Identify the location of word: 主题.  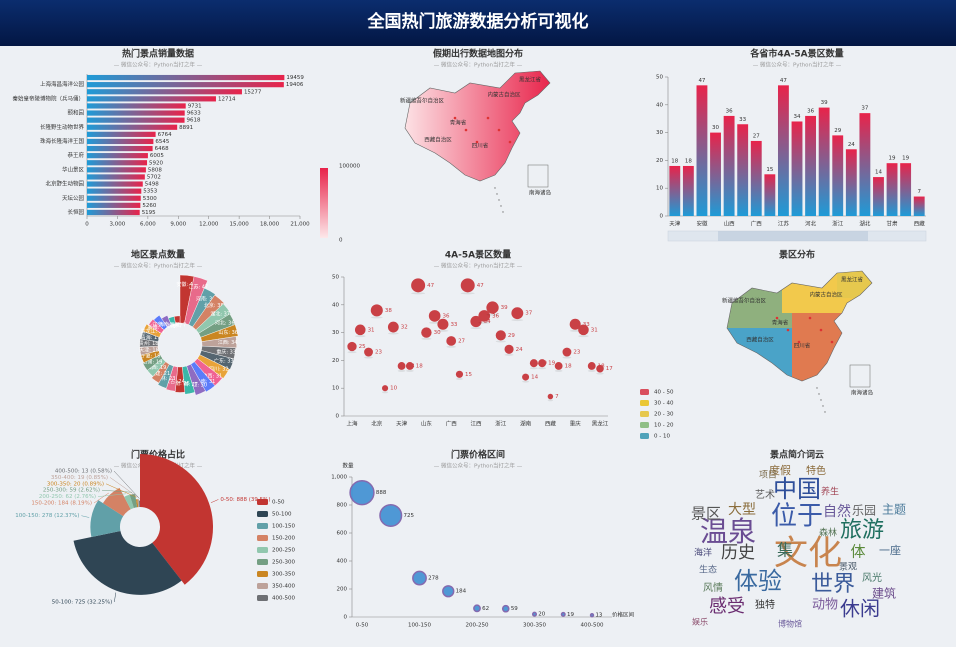
(894, 510).